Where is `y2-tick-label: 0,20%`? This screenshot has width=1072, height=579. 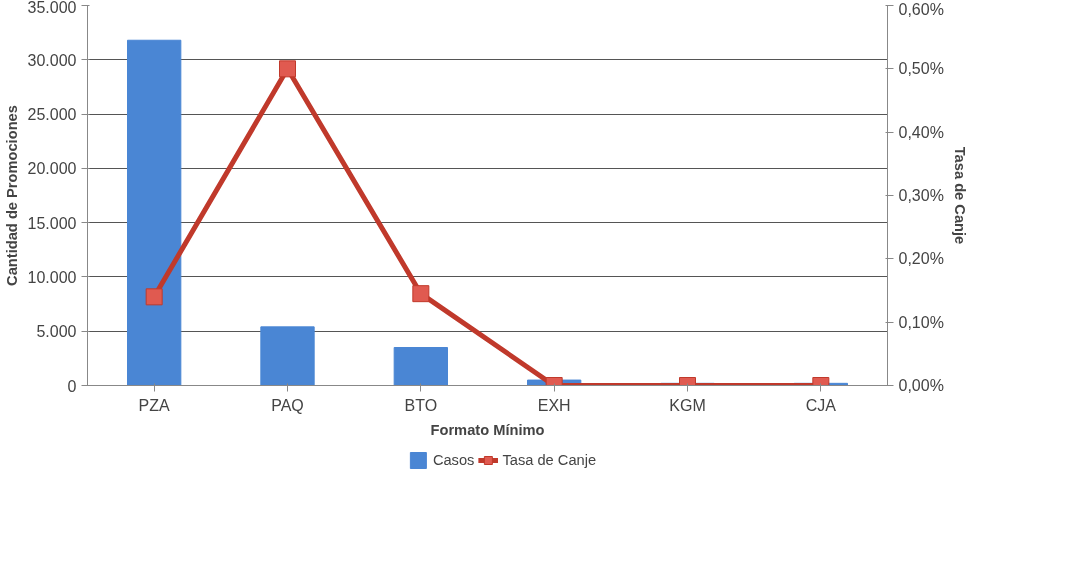 y2-tick-label: 0,20% is located at coordinates (921, 259).